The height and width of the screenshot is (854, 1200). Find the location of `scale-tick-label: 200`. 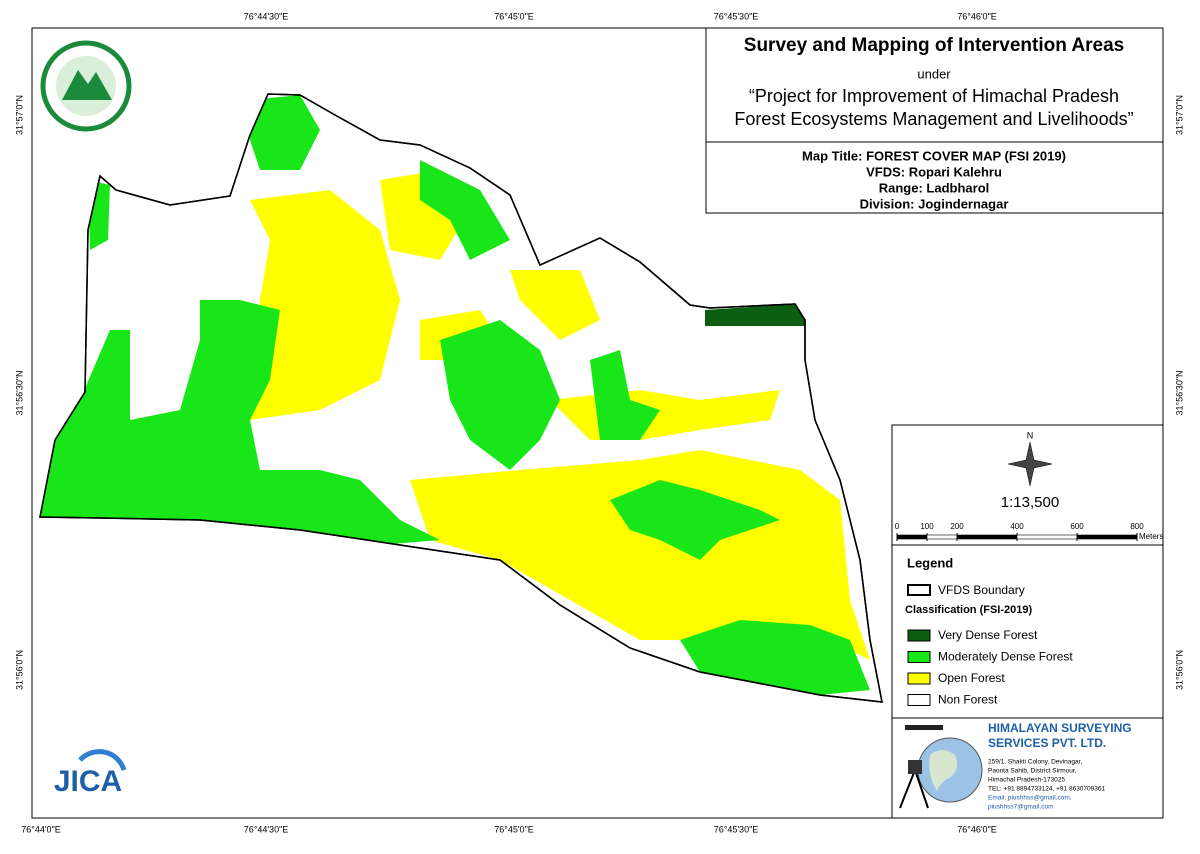

scale-tick-label: 200 is located at coordinates (957, 526).